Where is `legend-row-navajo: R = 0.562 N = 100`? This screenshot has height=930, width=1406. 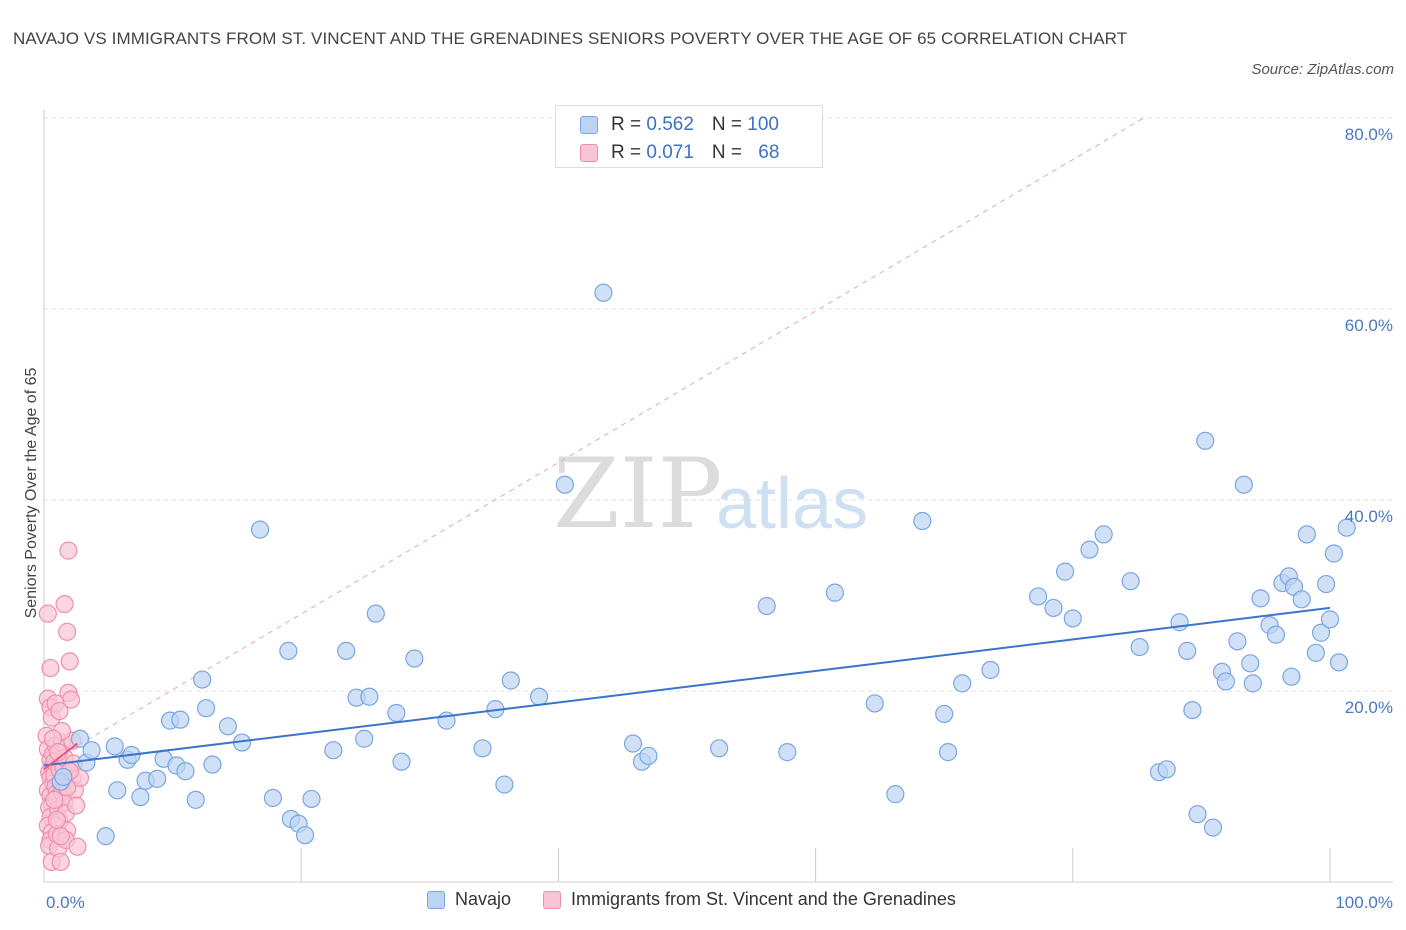 legend-row-navajo: R = 0.562 N = 100 is located at coordinates (679, 125).